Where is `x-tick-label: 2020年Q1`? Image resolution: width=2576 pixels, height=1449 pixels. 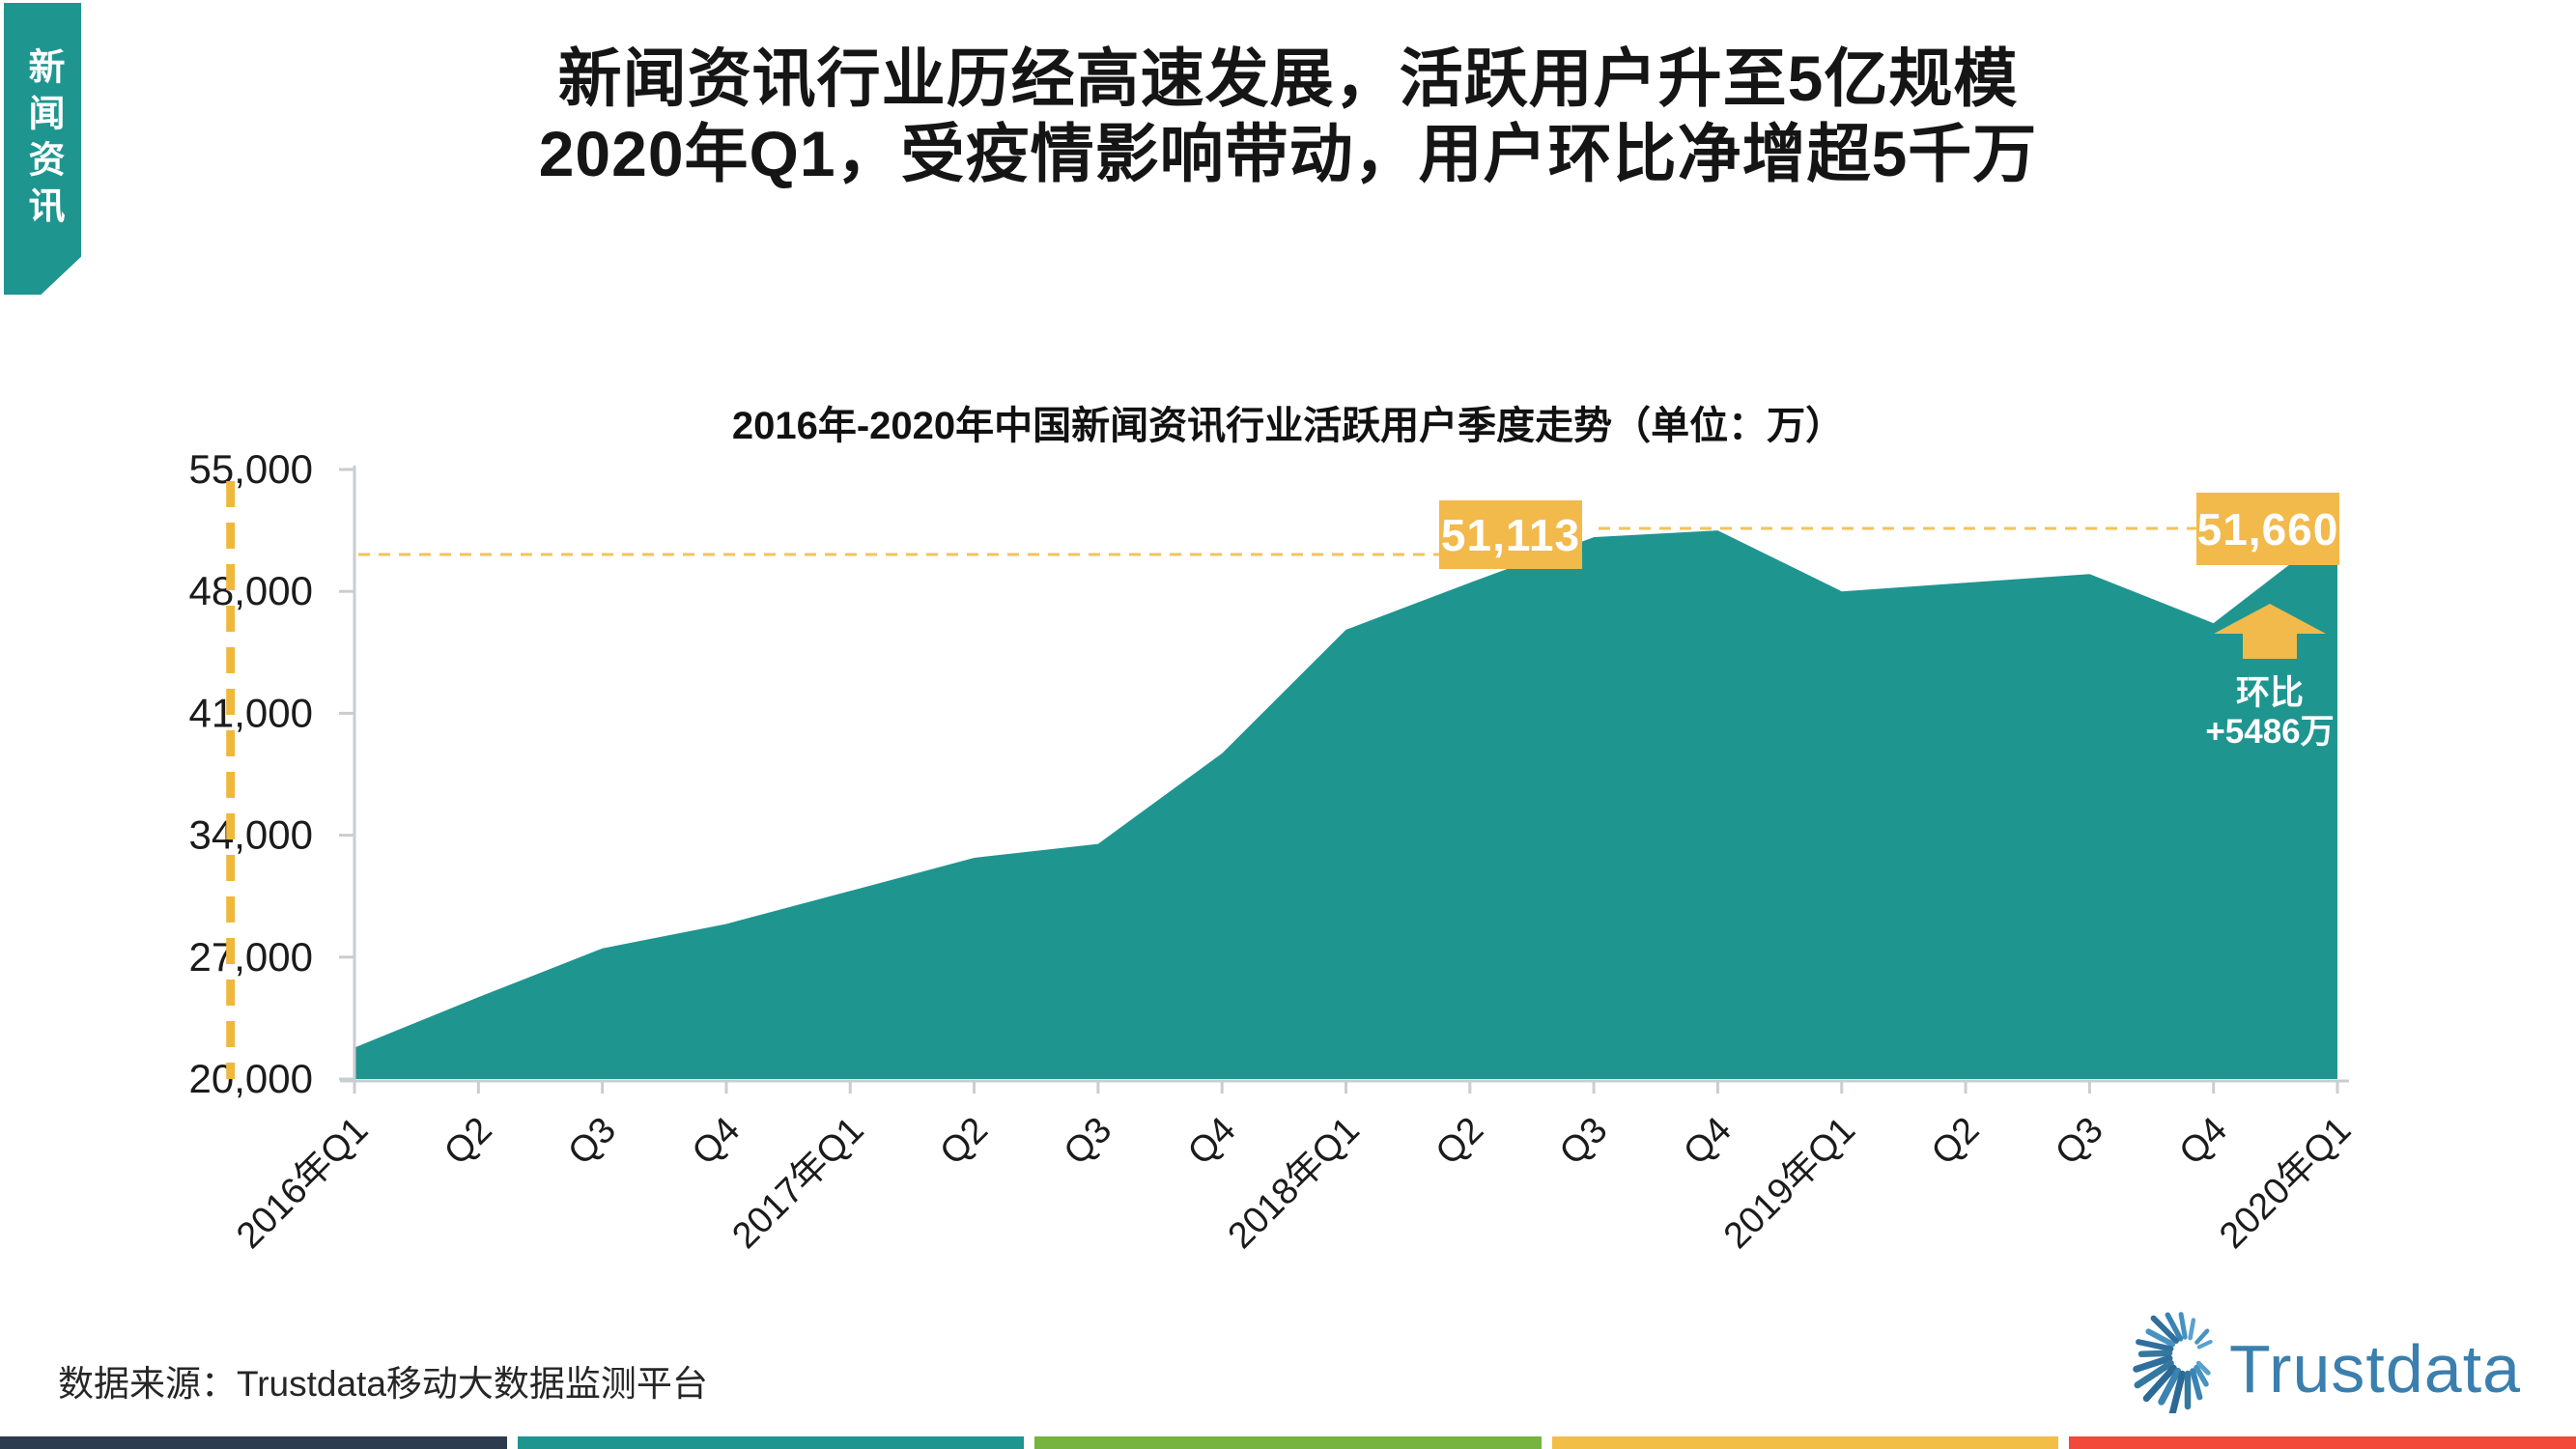 x-tick-label: 2020年Q1 is located at coordinates (2285, 1183).